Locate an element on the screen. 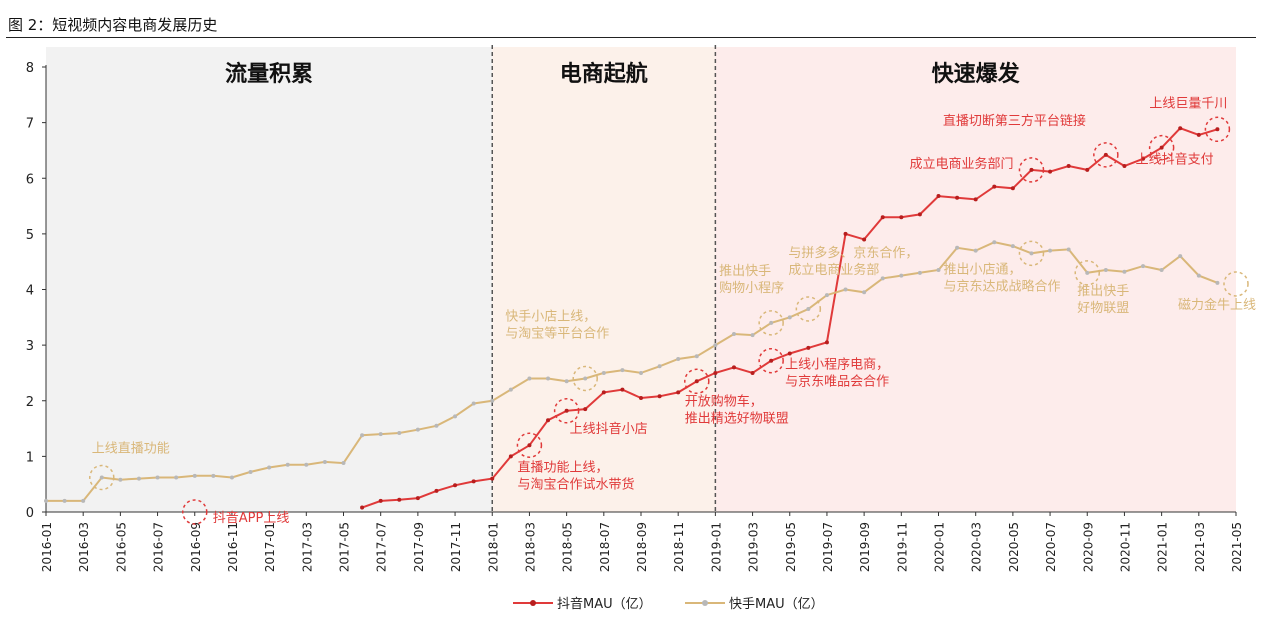 This screenshot has width=1280, height=631. x-tick-label: 2016-01 is located at coordinates (47, 547).